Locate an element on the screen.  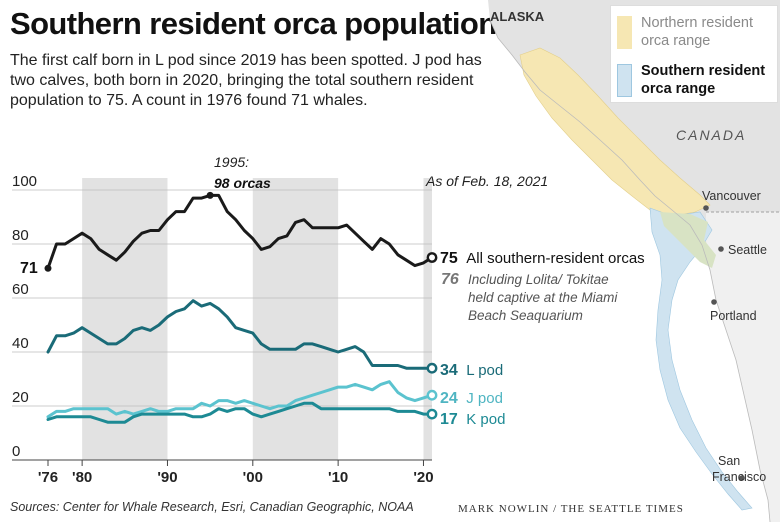
seattle-label: Seattle is located at coordinates (747, 250).